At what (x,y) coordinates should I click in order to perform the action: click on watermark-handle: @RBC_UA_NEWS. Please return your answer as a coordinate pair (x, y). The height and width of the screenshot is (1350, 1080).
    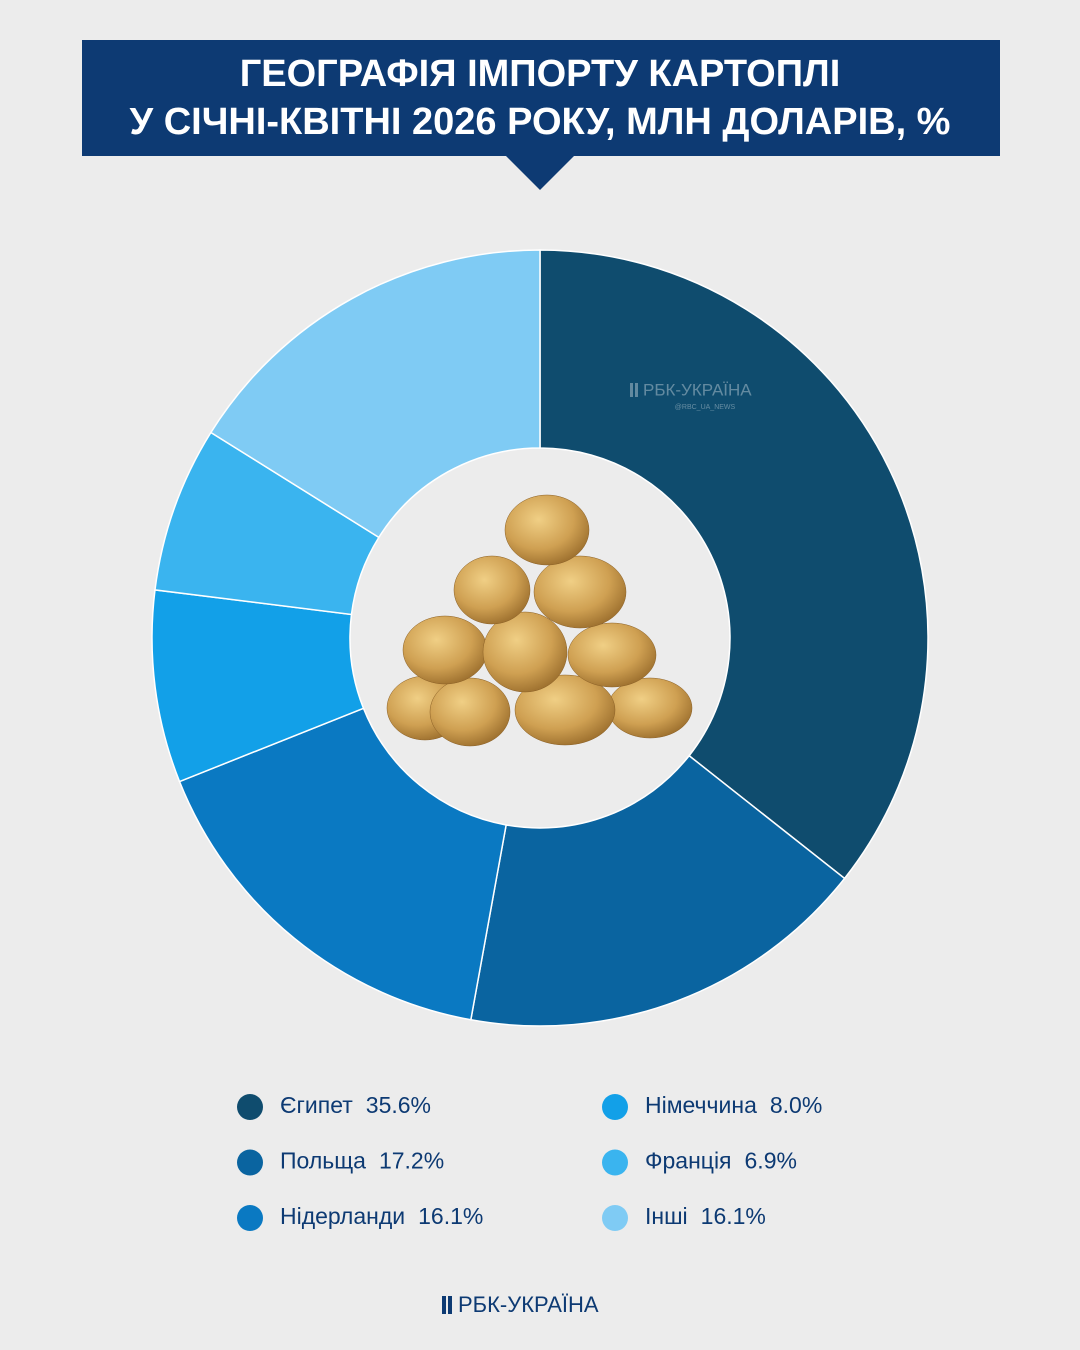
    Looking at the image, I should click on (705, 407).